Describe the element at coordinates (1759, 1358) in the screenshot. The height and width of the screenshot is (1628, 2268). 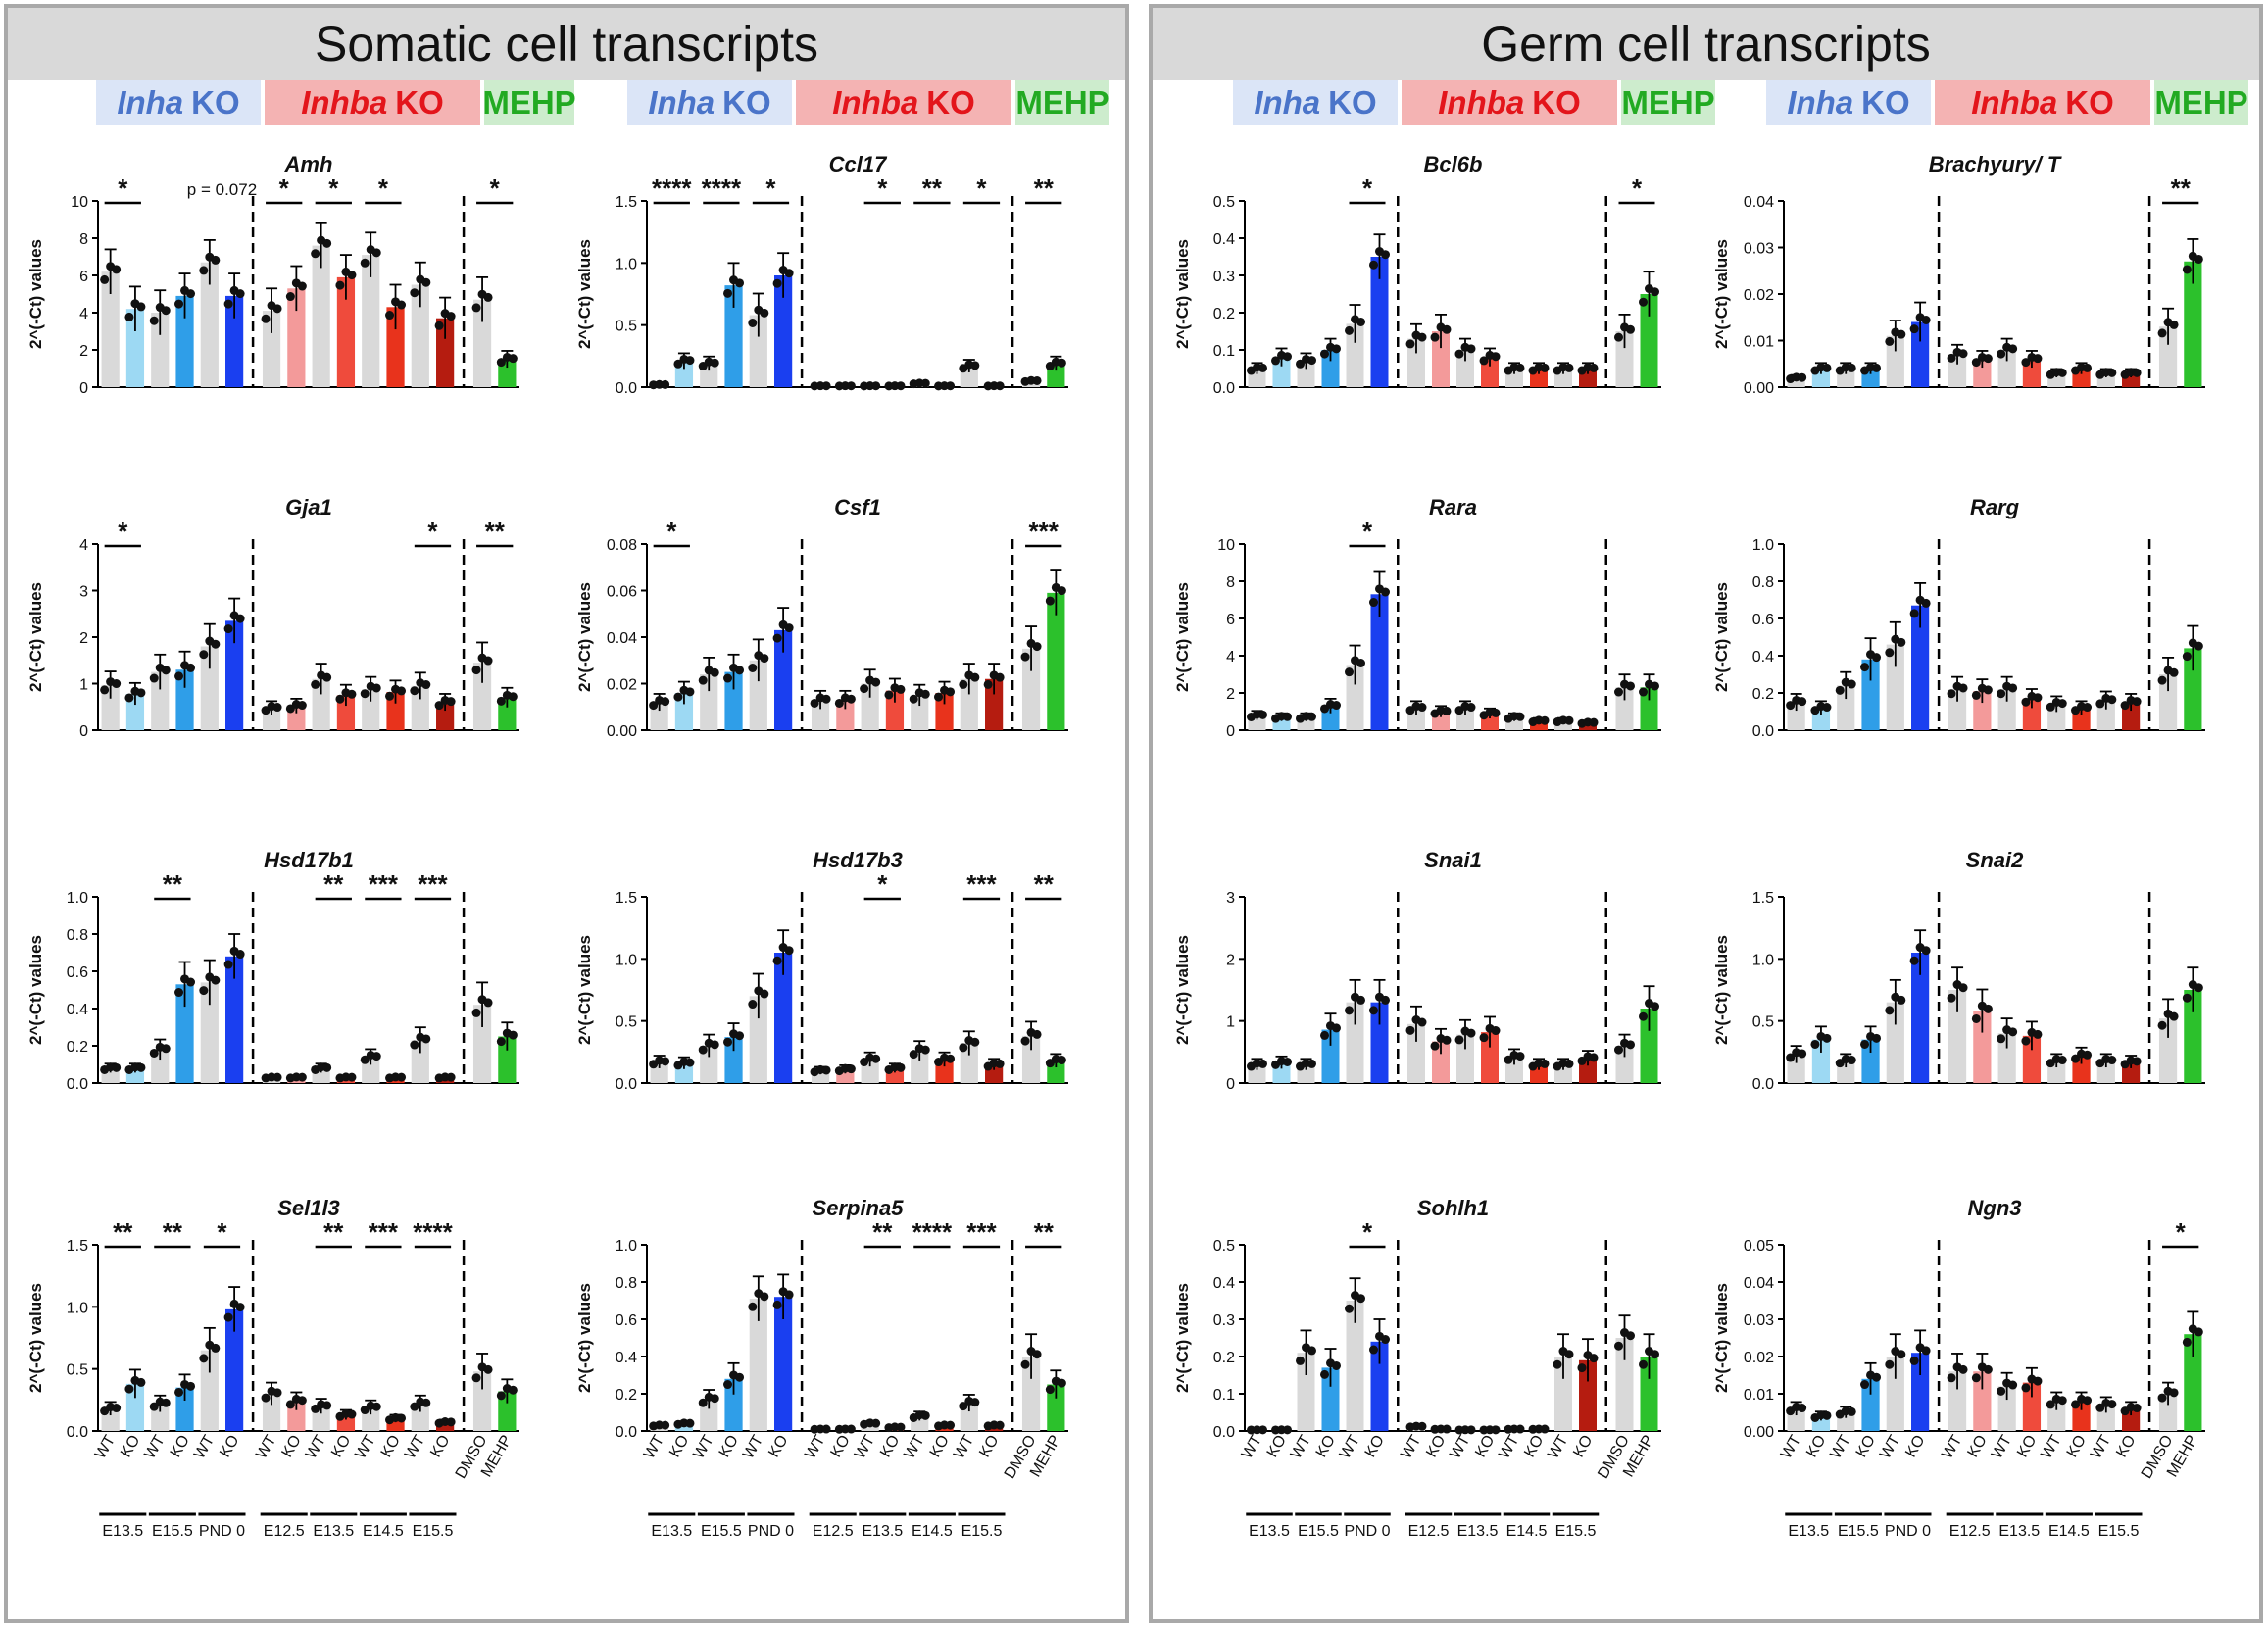
I see `y-tick-label: 0.02` at that location.